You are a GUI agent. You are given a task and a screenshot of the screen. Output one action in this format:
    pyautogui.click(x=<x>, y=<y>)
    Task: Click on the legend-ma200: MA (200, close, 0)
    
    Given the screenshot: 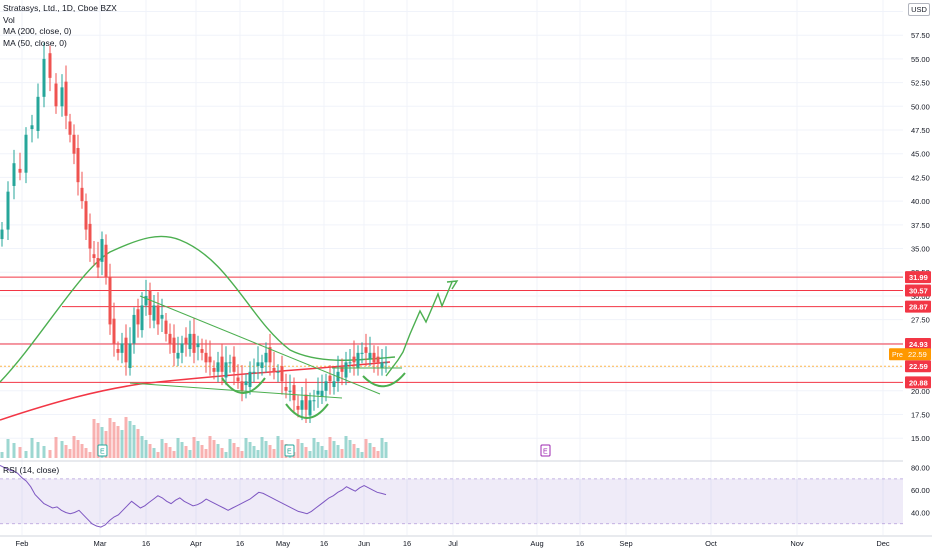 What is the action you would take?
    pyautogui.click(x=37, y=31)
    